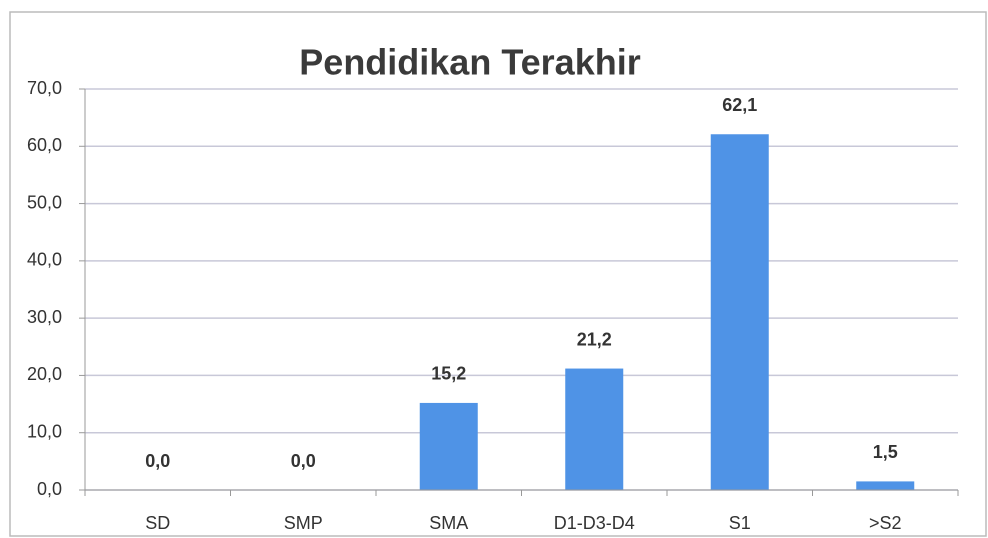 Image resolution: width=988 pixels, height=538 pixels. I want to click on chart-title: Pendidikan Terakhir, so click(469, 62).